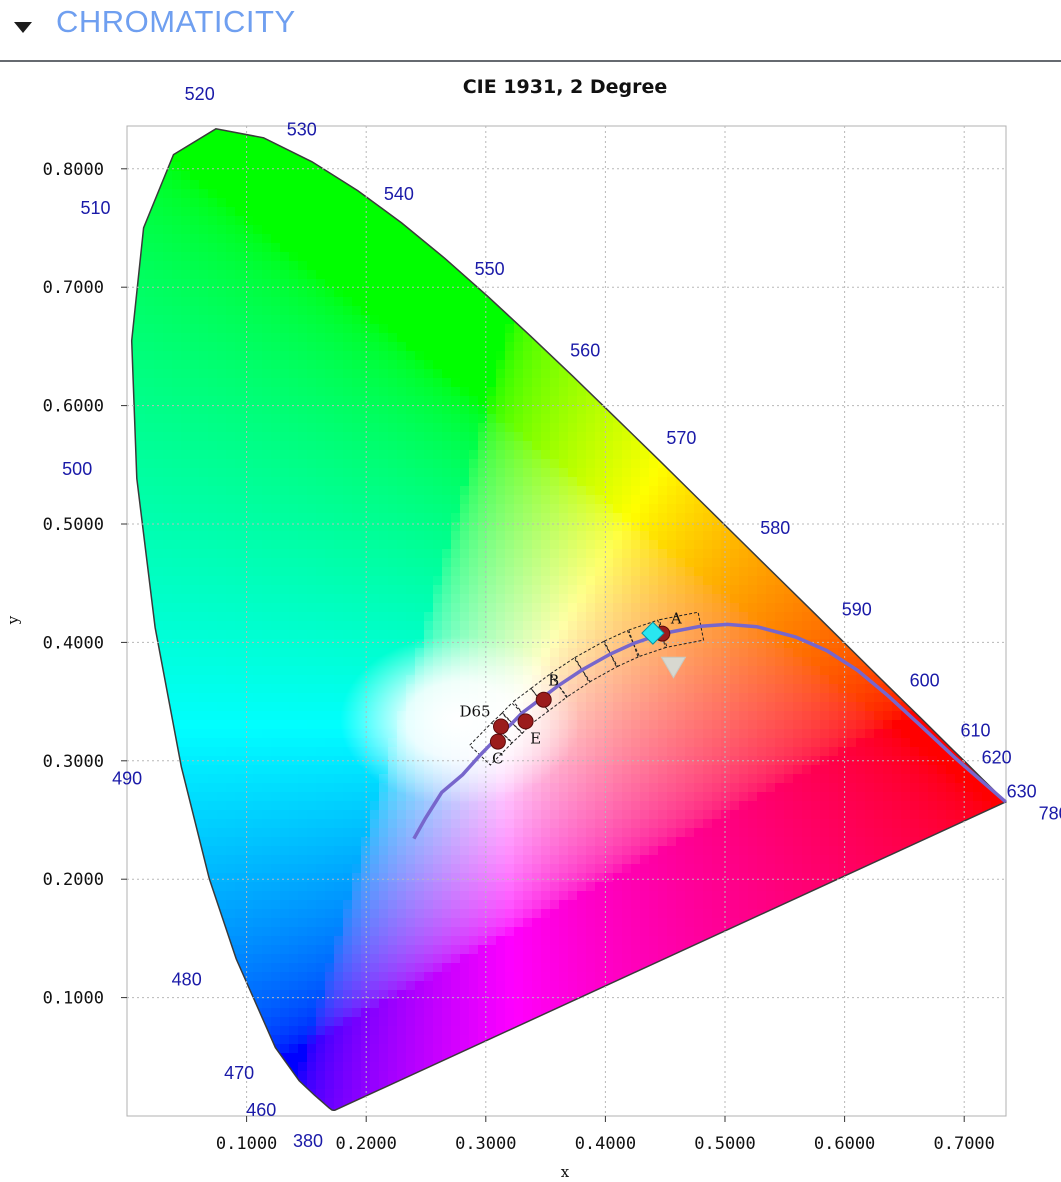 This screenshot has height=1182, width=1061. Describe the element at coordinates (127, 779) in the screenshot. I see `wavelength-label: 490` at that location.